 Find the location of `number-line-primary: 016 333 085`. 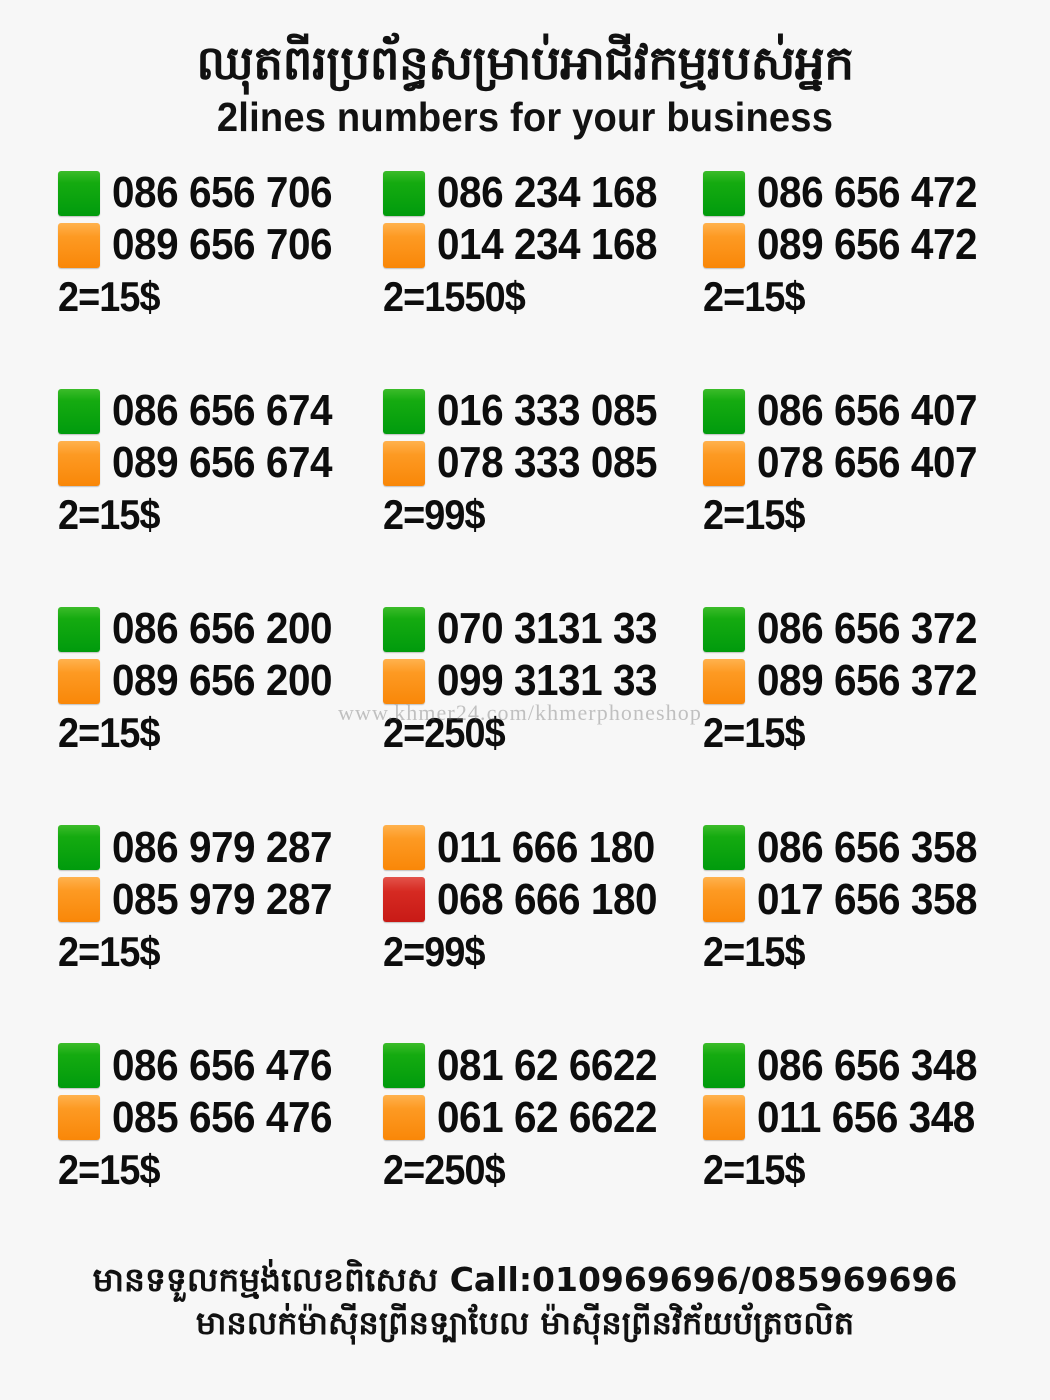

number-line-primary: 016 333 085 is located at coordinates (543, 411).